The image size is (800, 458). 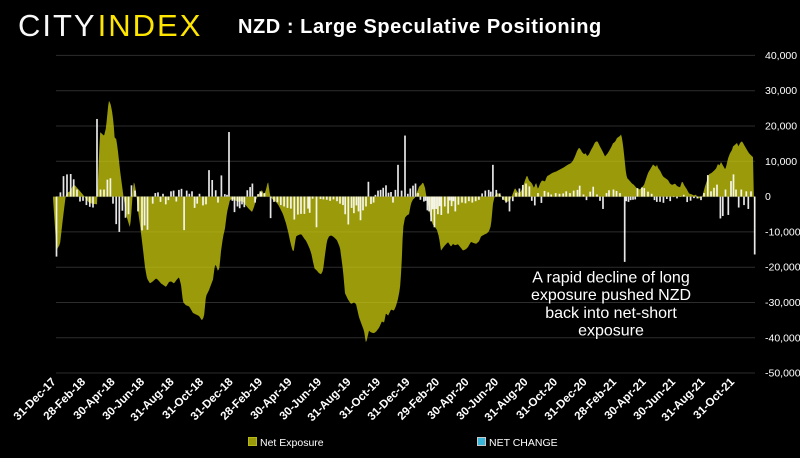 I want to click on svg-text: 10,000, so click(x=781, y=162).